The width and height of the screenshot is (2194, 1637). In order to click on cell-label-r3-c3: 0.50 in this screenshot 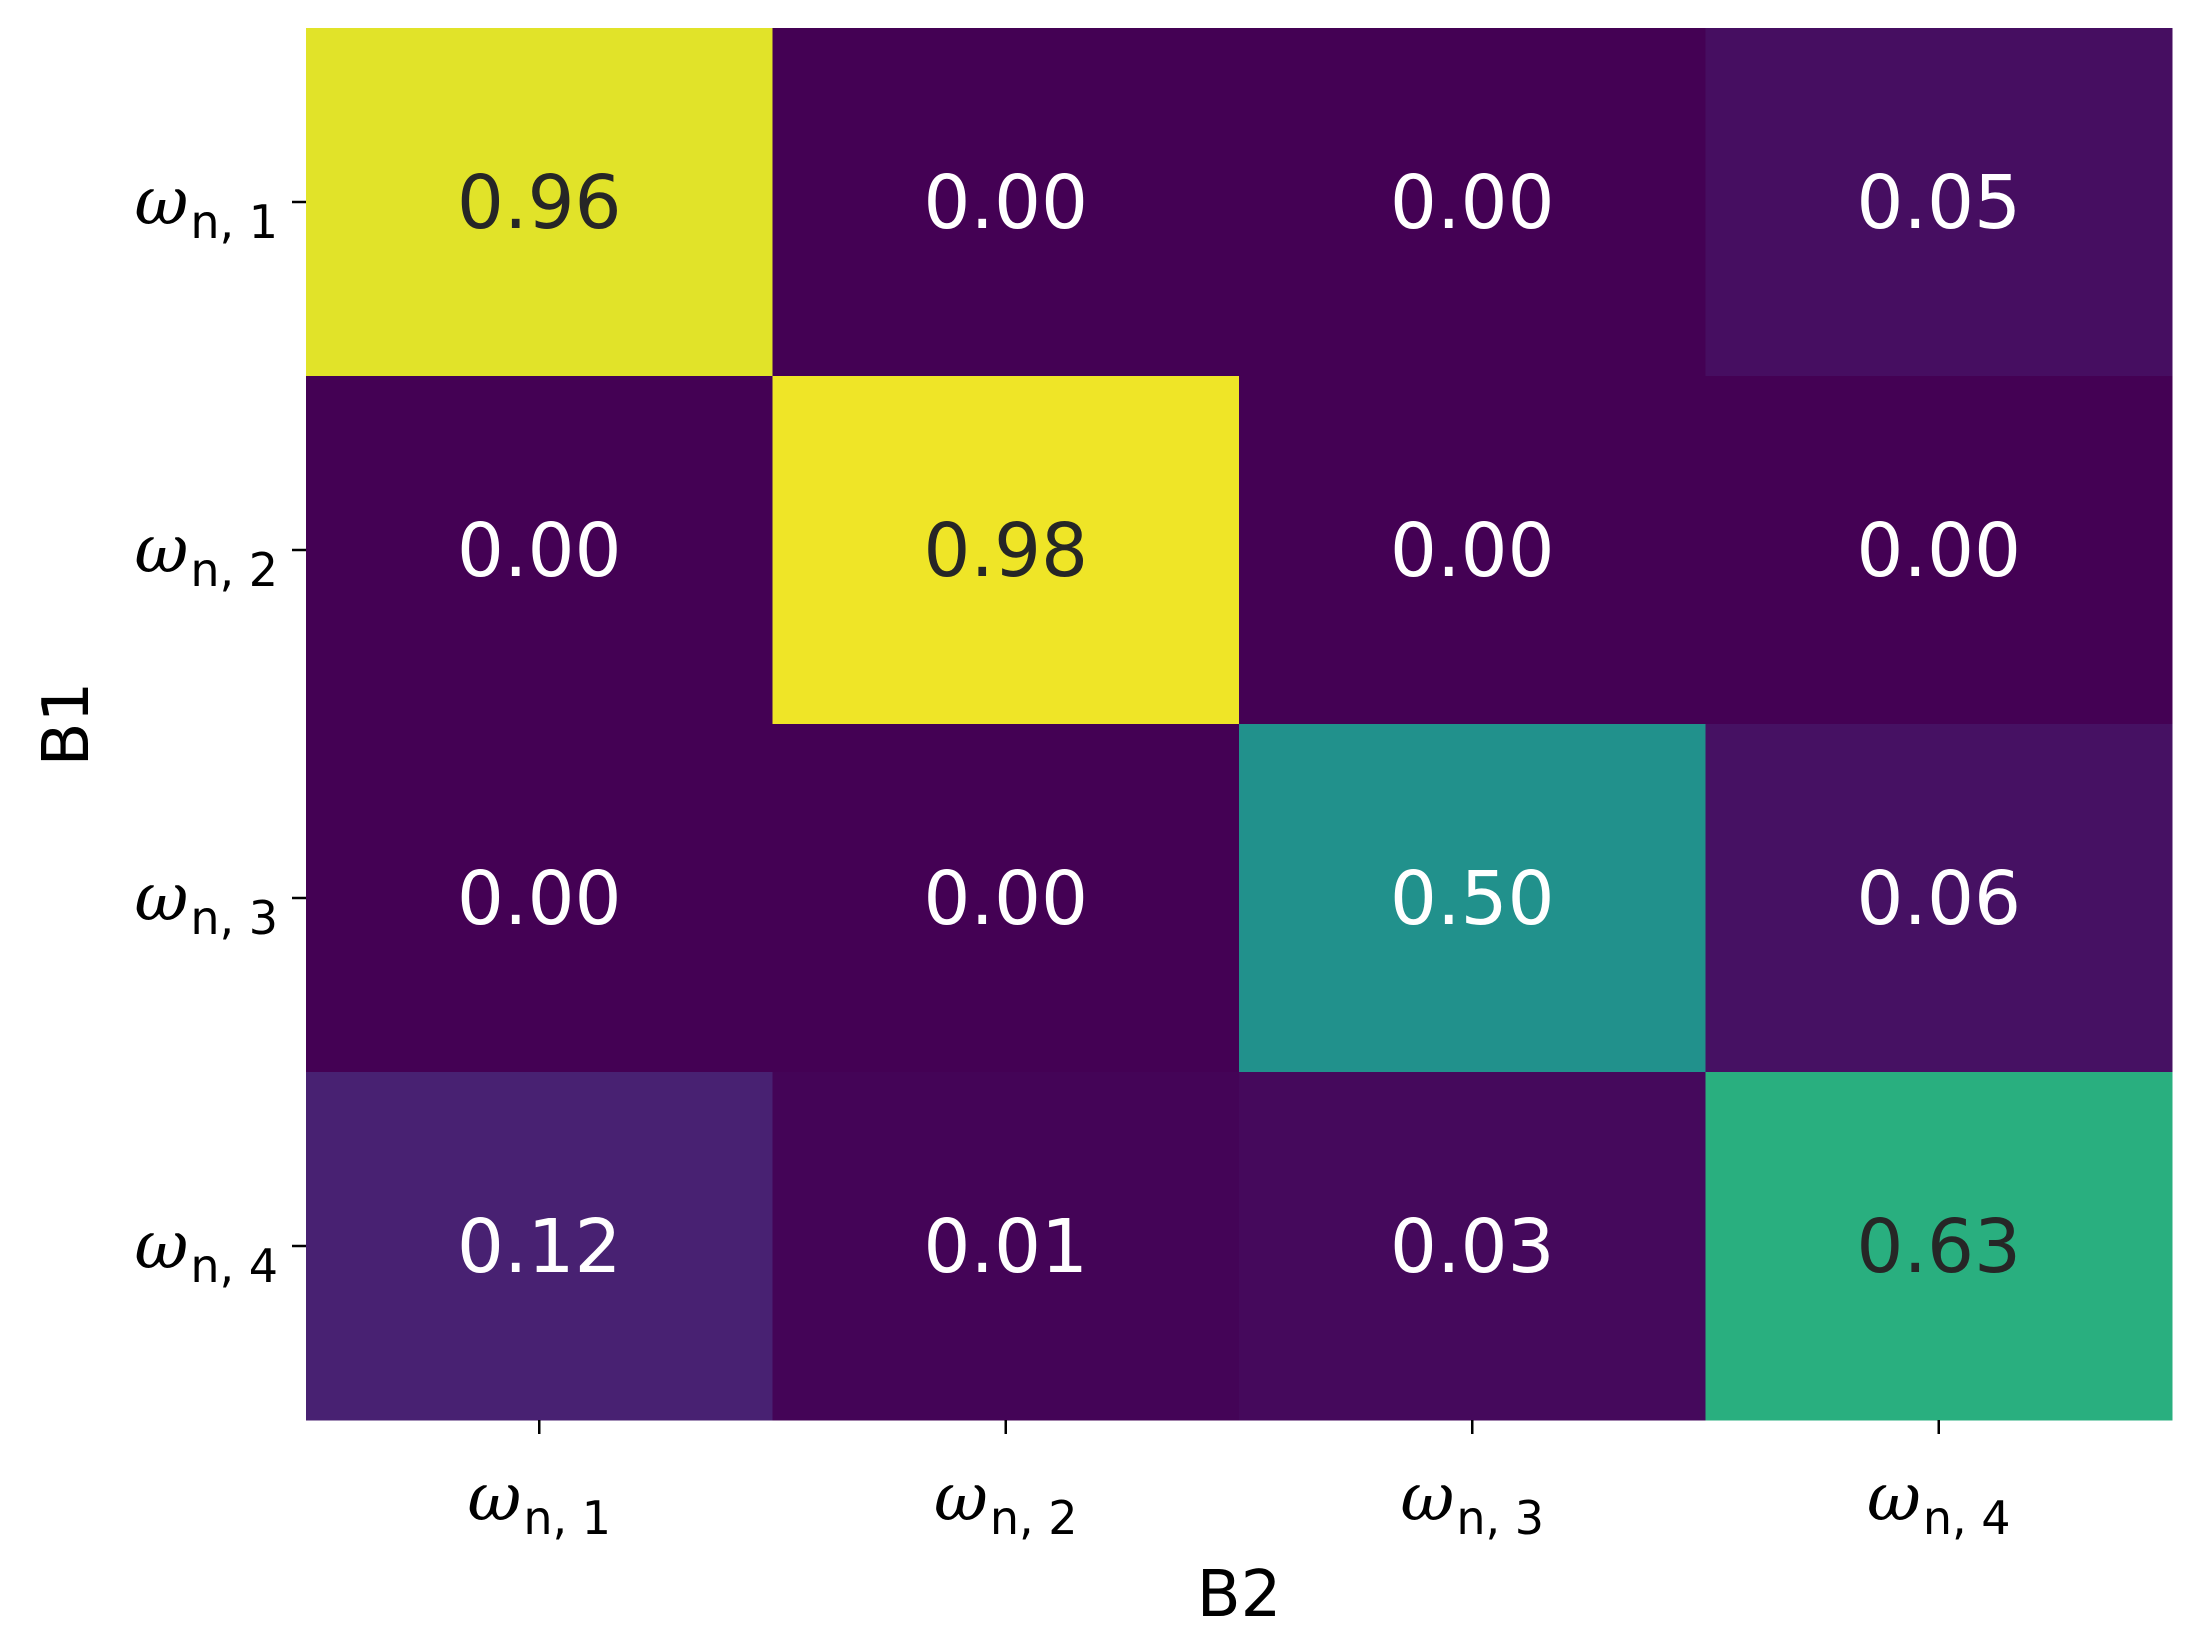, I will do `click(1472, 899)`.